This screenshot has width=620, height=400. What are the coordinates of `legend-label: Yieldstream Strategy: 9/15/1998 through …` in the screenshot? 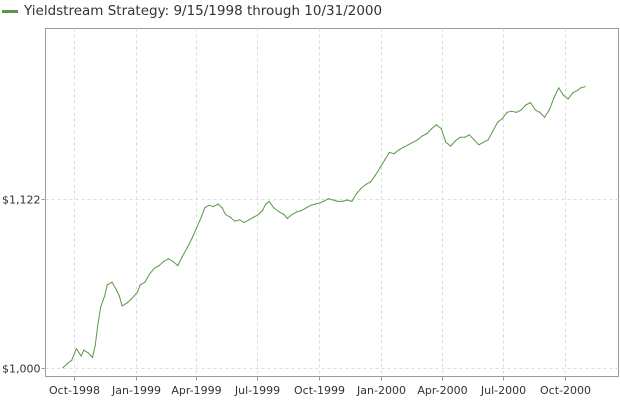 It's located at (203, 11).